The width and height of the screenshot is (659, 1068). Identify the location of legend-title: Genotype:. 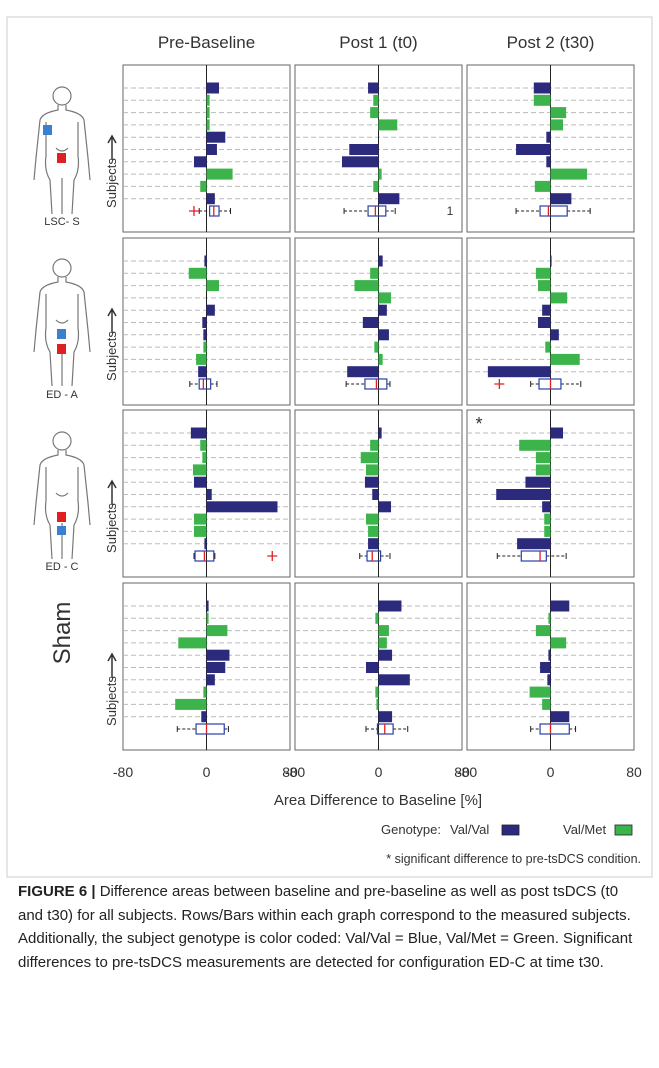
(411, 829).